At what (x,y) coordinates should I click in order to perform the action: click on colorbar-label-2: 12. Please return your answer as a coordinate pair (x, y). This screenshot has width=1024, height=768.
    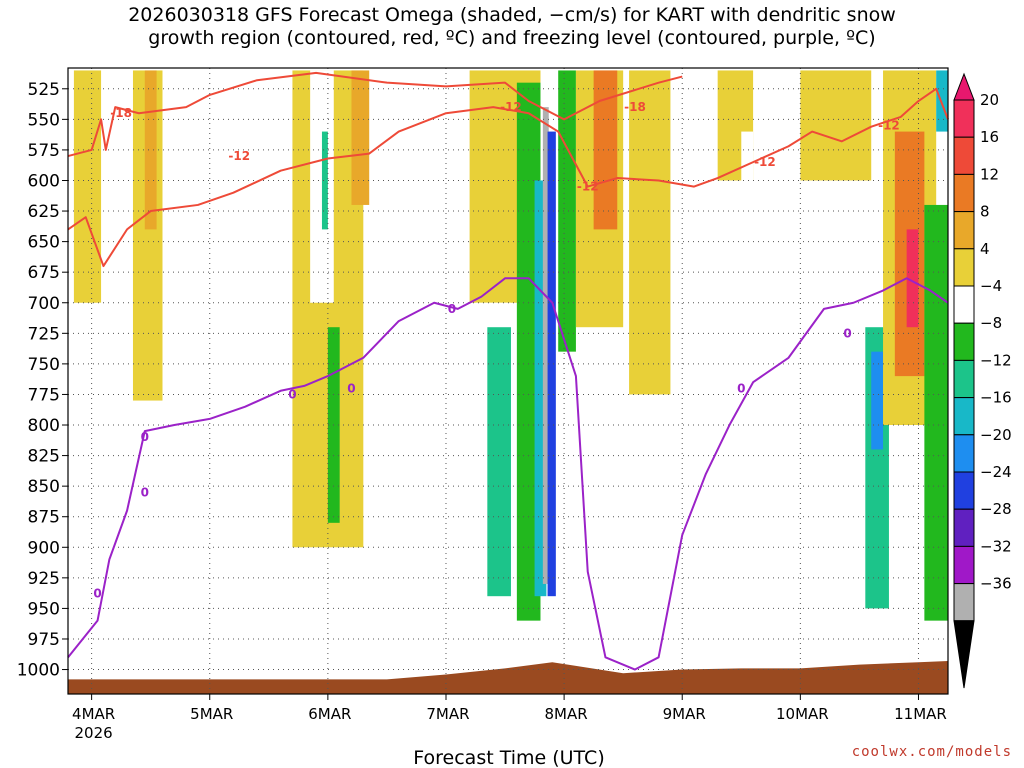
    Looking at the image, I should click on (989, 174).